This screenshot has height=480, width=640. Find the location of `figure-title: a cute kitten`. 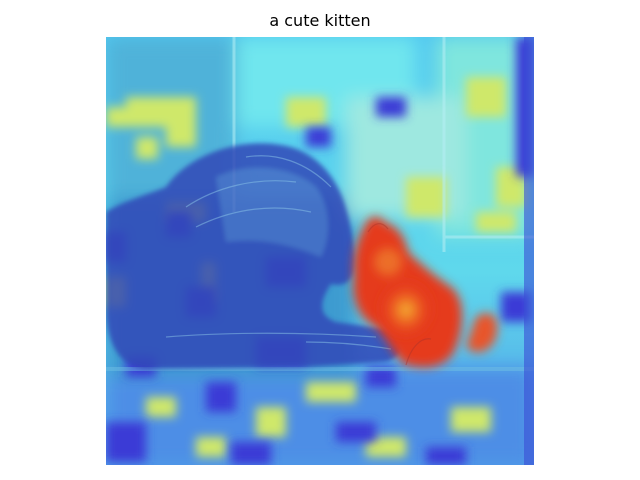

figure-title: a cute kitten is located at coordinates (320, 20).